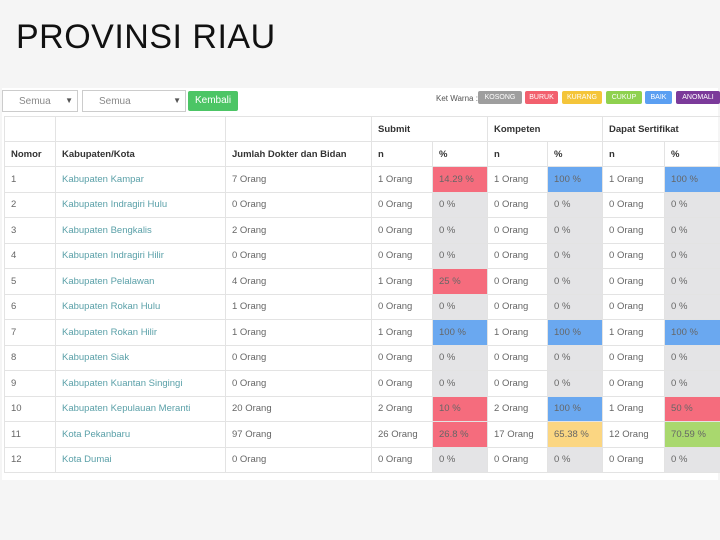  What do you see at coordinates (429, 129) in the screenshot?
I see `group-header-submit: Submit` at bounding box center [429, 129].